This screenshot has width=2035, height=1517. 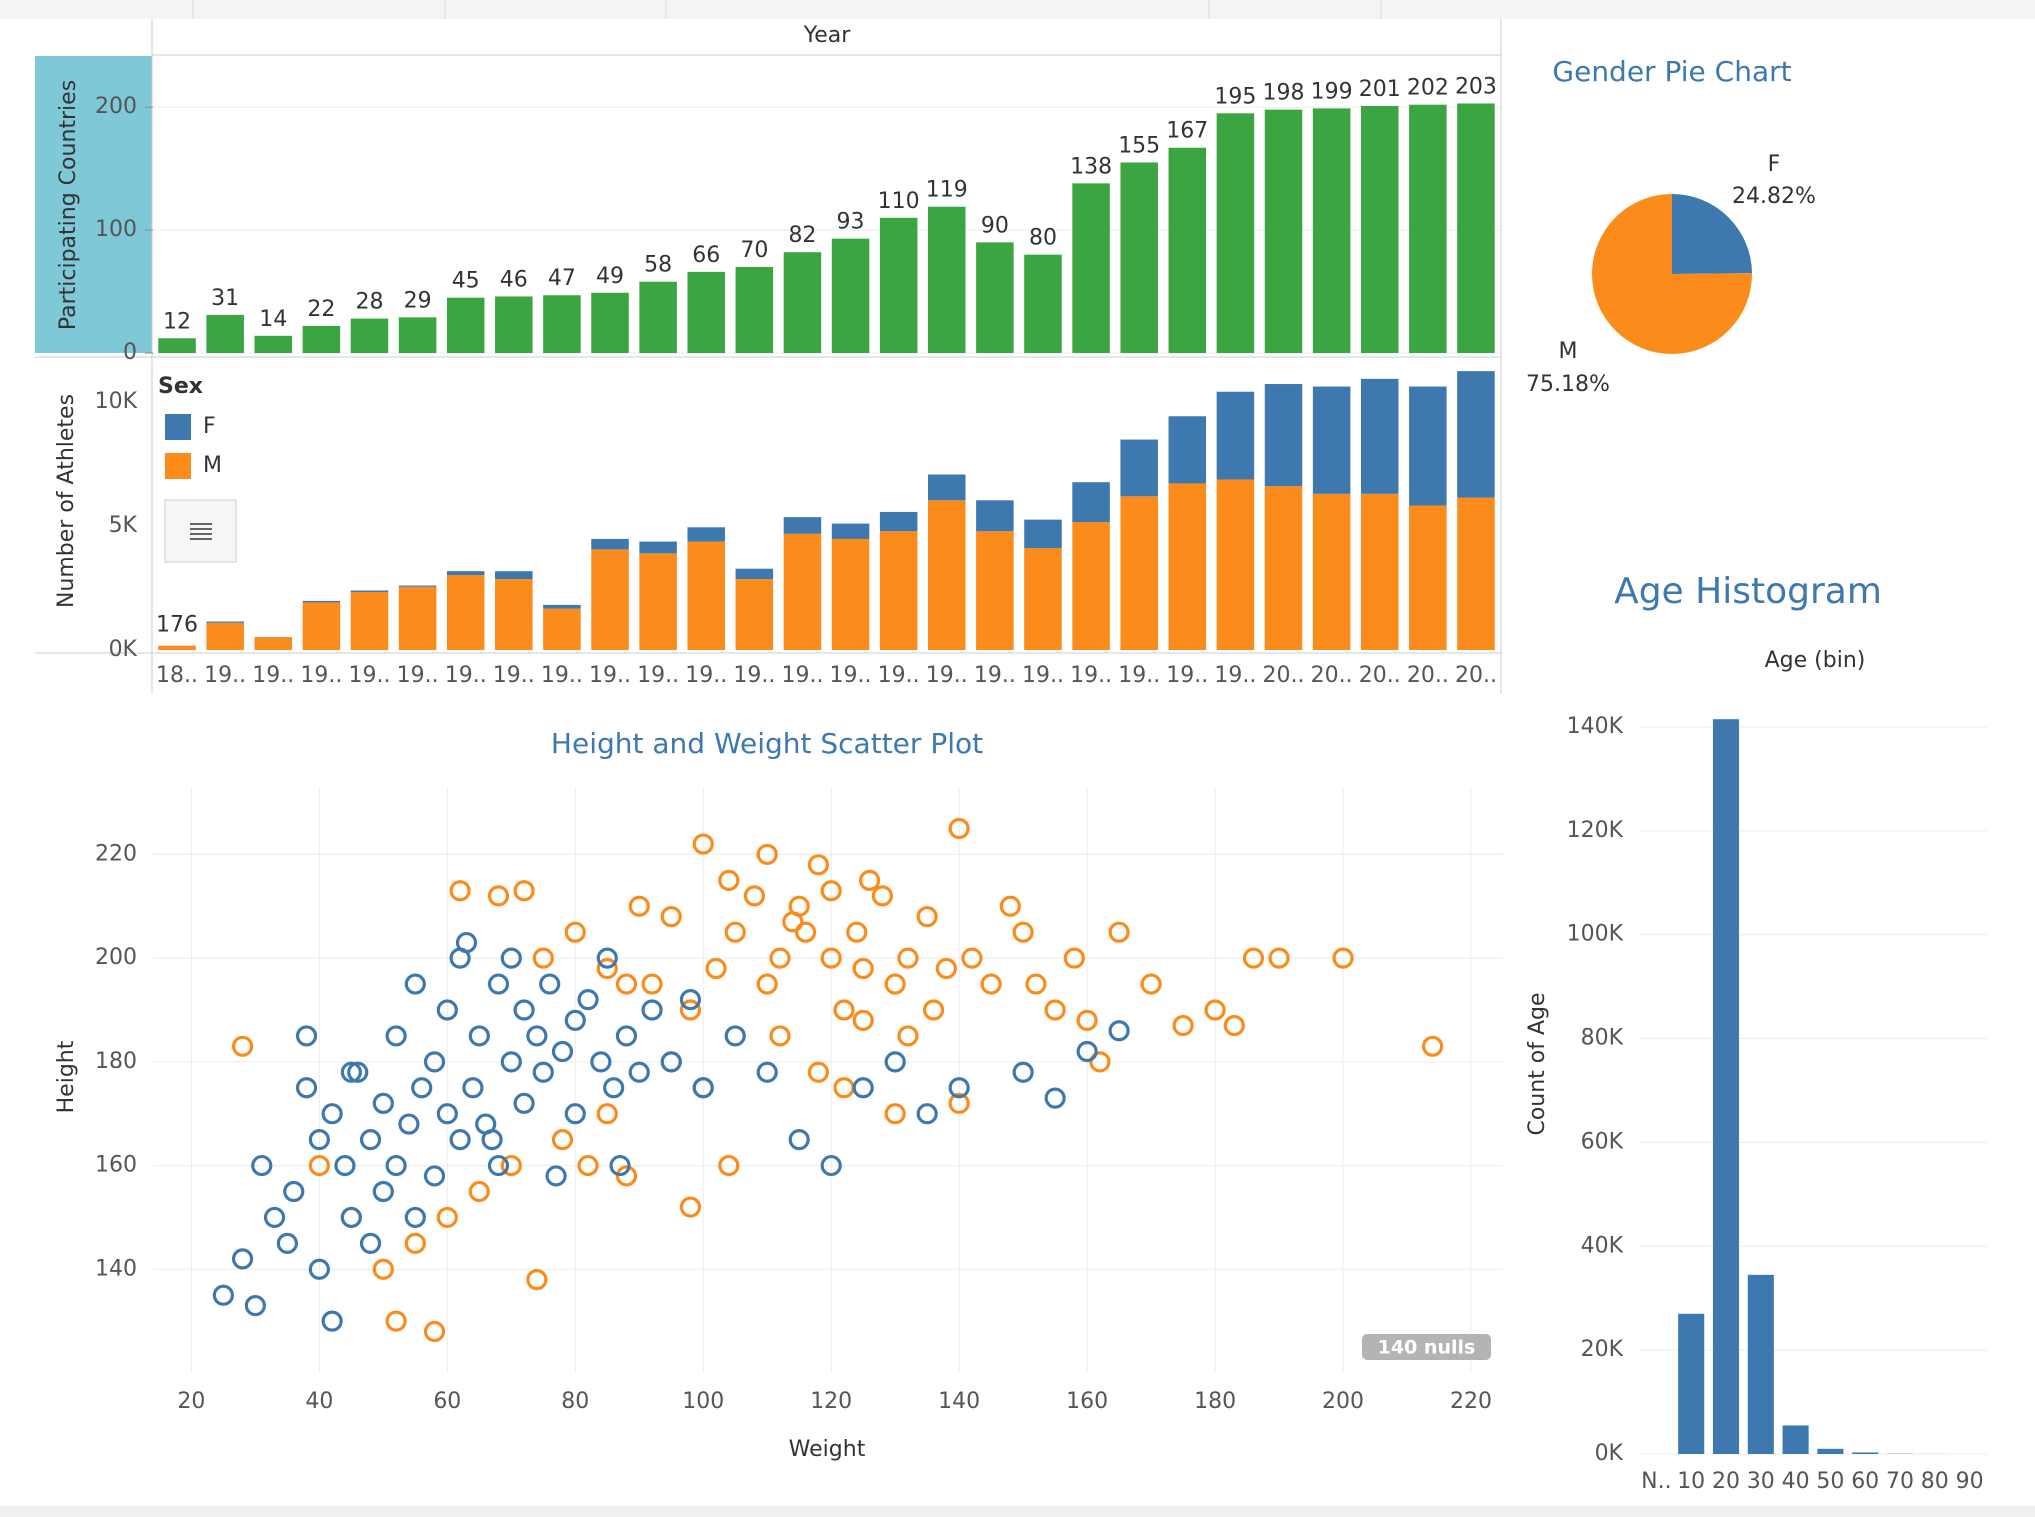 I want to click on nulls-annotation: 140 nulls, so click(x=1427, y=1348).